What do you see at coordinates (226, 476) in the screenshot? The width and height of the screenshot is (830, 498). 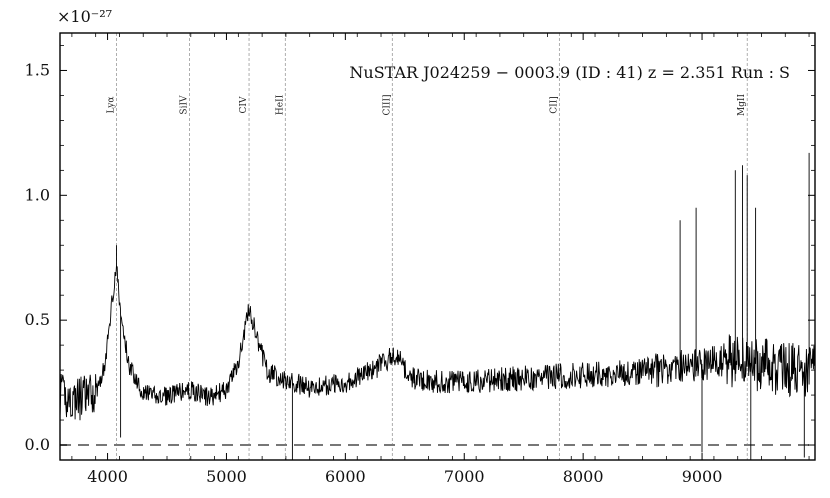 I see `x-tick-label: 5000` at bounding box center [226, 476].